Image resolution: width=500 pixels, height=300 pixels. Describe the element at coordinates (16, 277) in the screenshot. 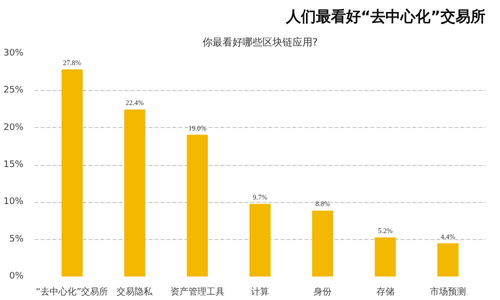

I see `y-tick-label: 0%` at that location.